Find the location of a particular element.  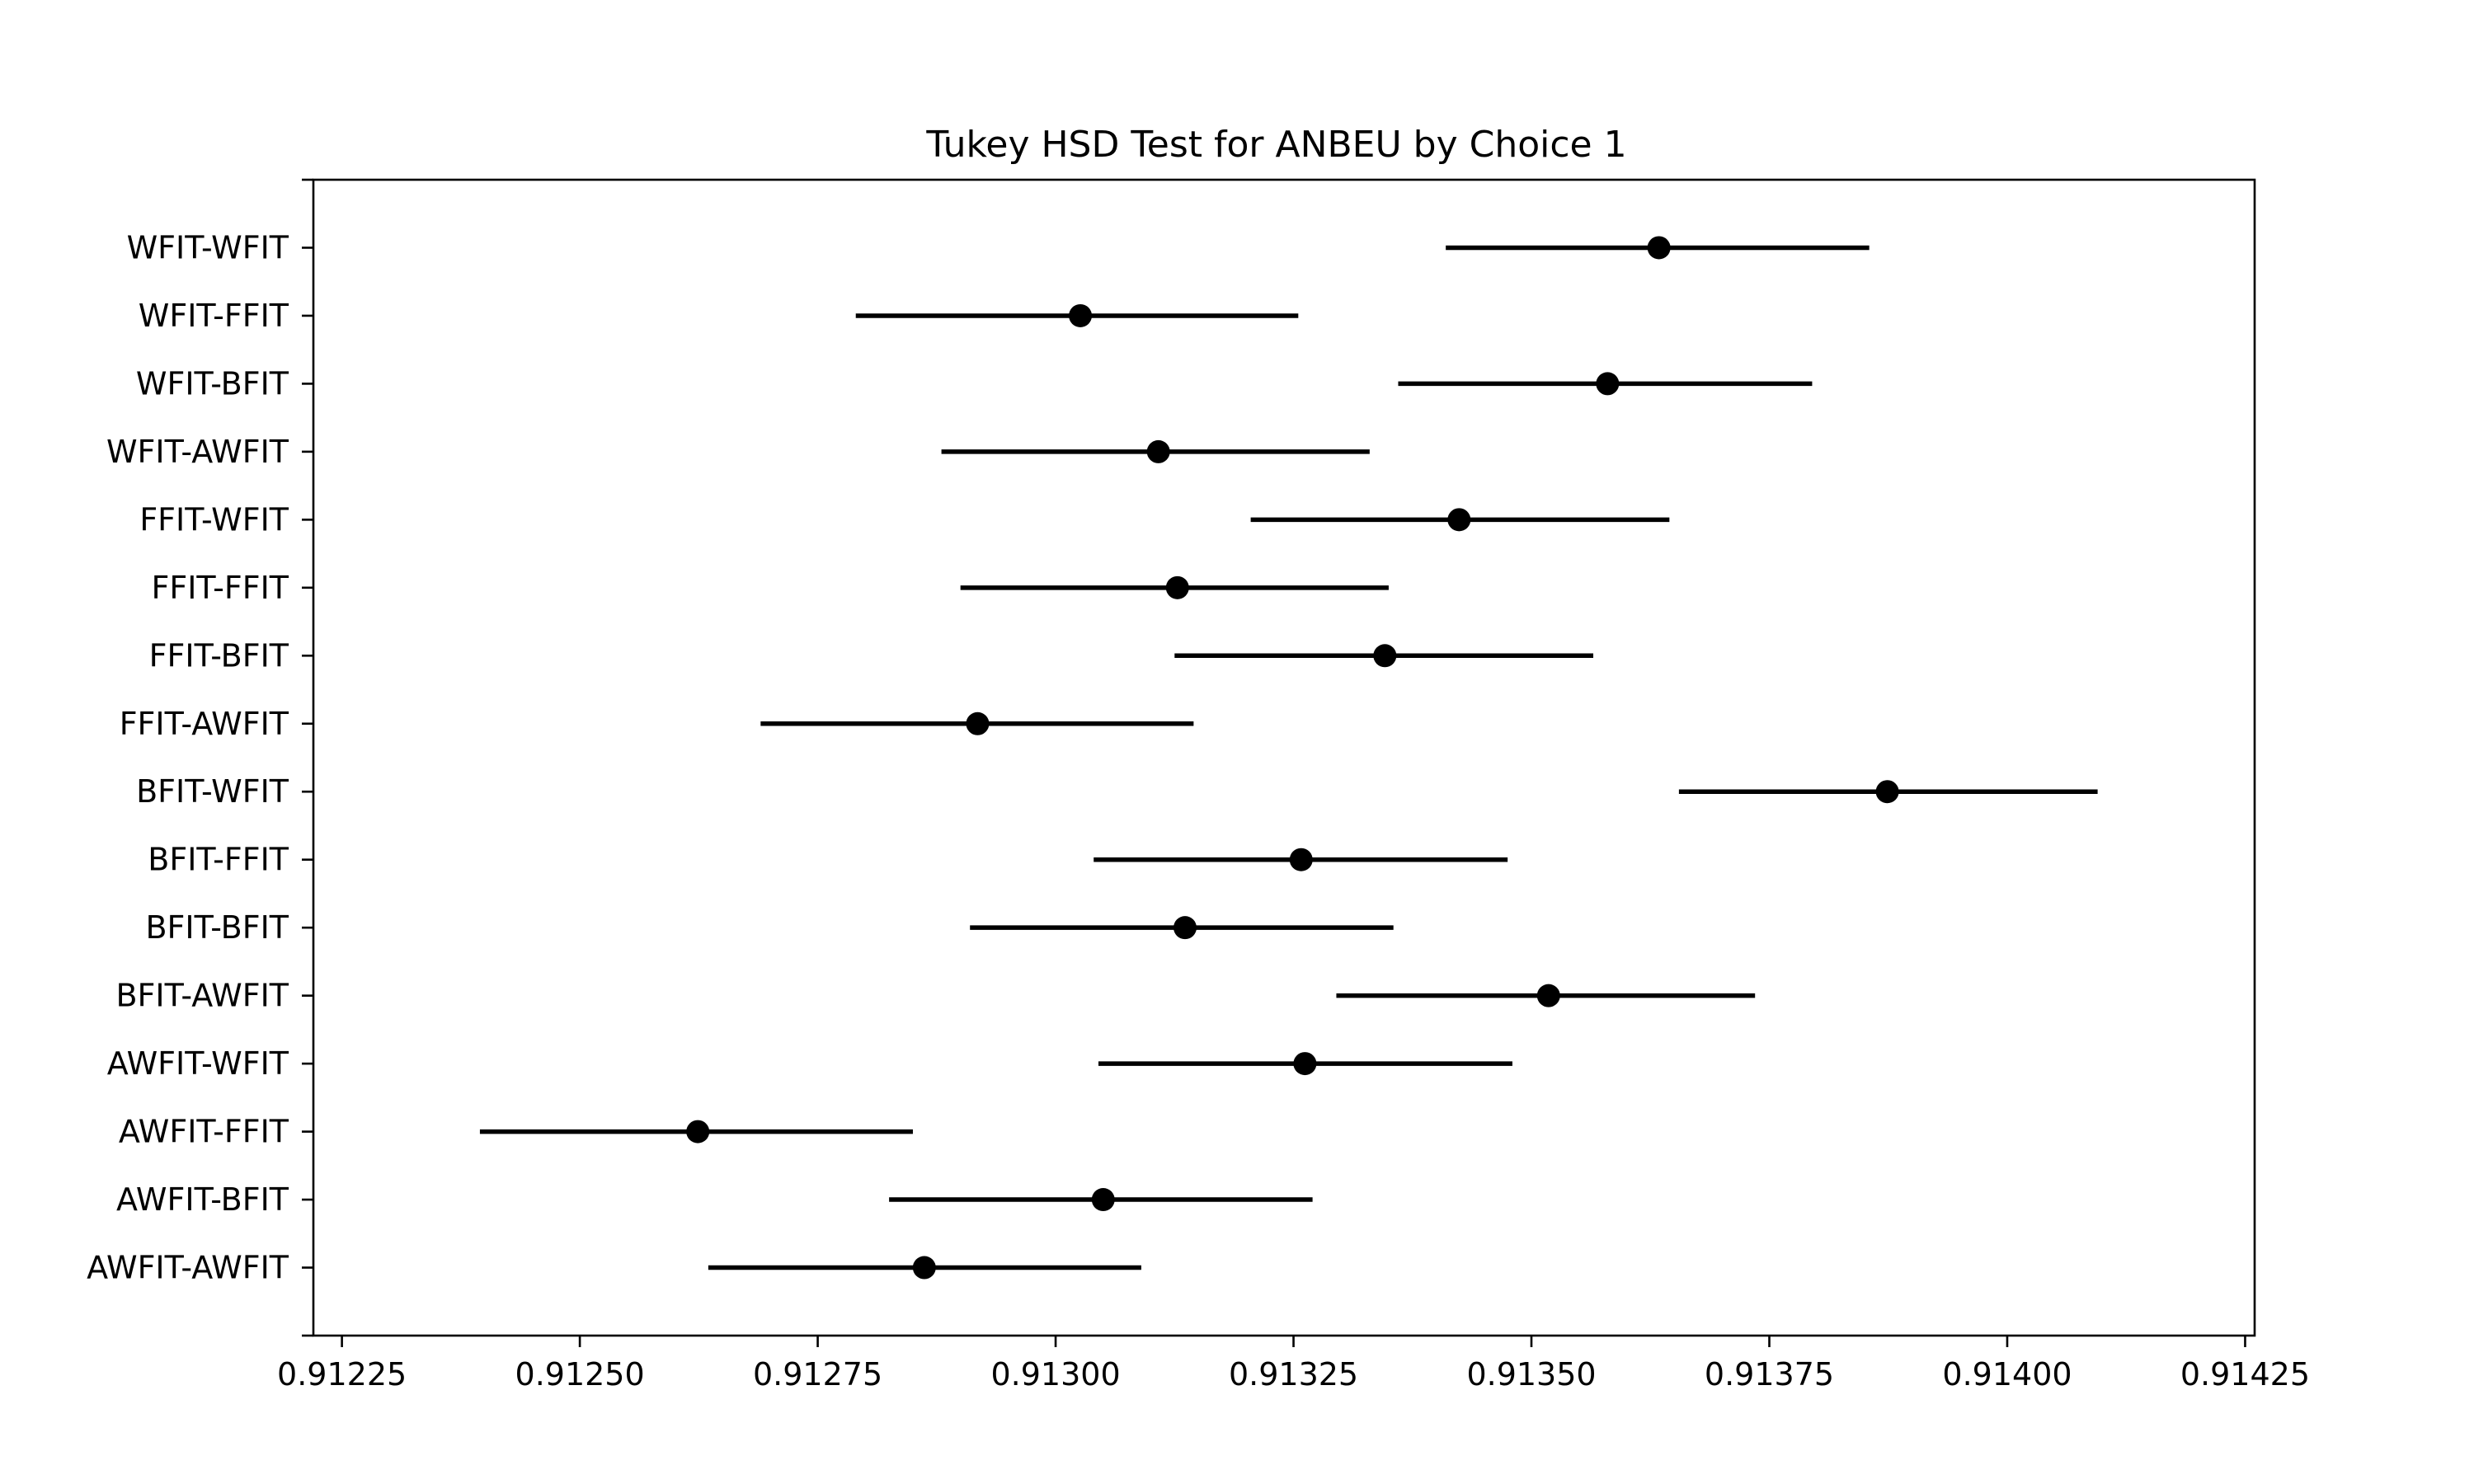

y-tick-label: AWFIT-WFIT is located at coordinates (198, 1063).